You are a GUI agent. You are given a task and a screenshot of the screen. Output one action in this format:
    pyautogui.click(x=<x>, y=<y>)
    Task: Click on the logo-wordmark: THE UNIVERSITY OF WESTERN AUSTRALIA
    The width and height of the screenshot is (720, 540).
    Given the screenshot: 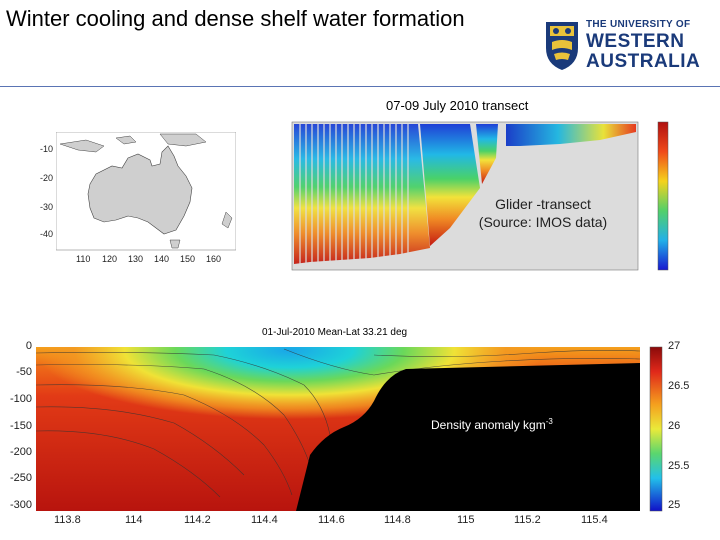 What is the action you would take?
    pyautogui.click(x=651, y=45)
    